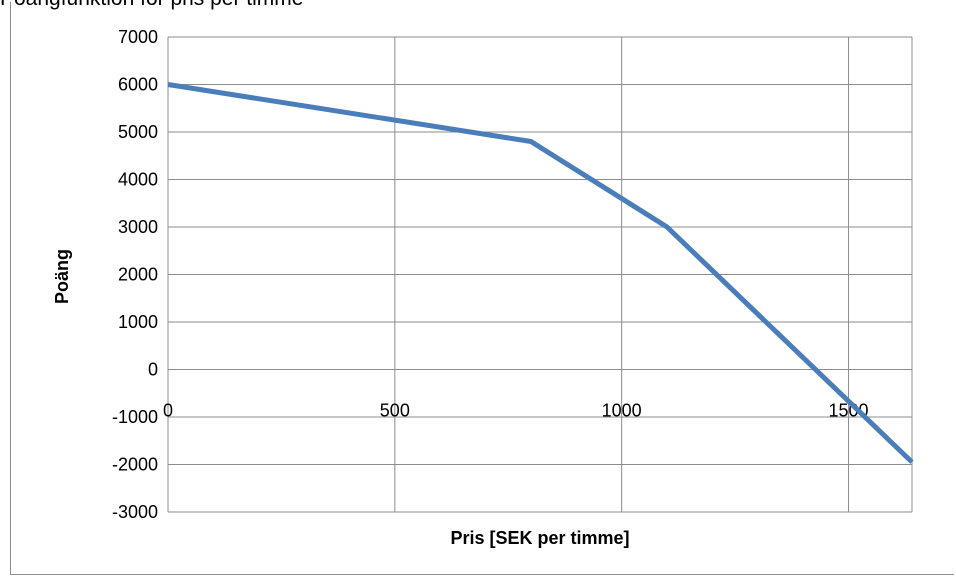  What do you see at coordinates (138, 180) in the screenshot?
I see `y-tick-label: 4000` at bounding box center [138, 180].